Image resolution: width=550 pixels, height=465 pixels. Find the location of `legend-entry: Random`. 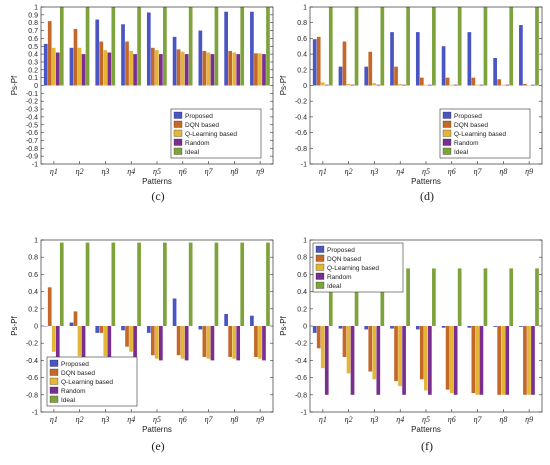

legend-entry: Random is located at coordinates (73, 391).